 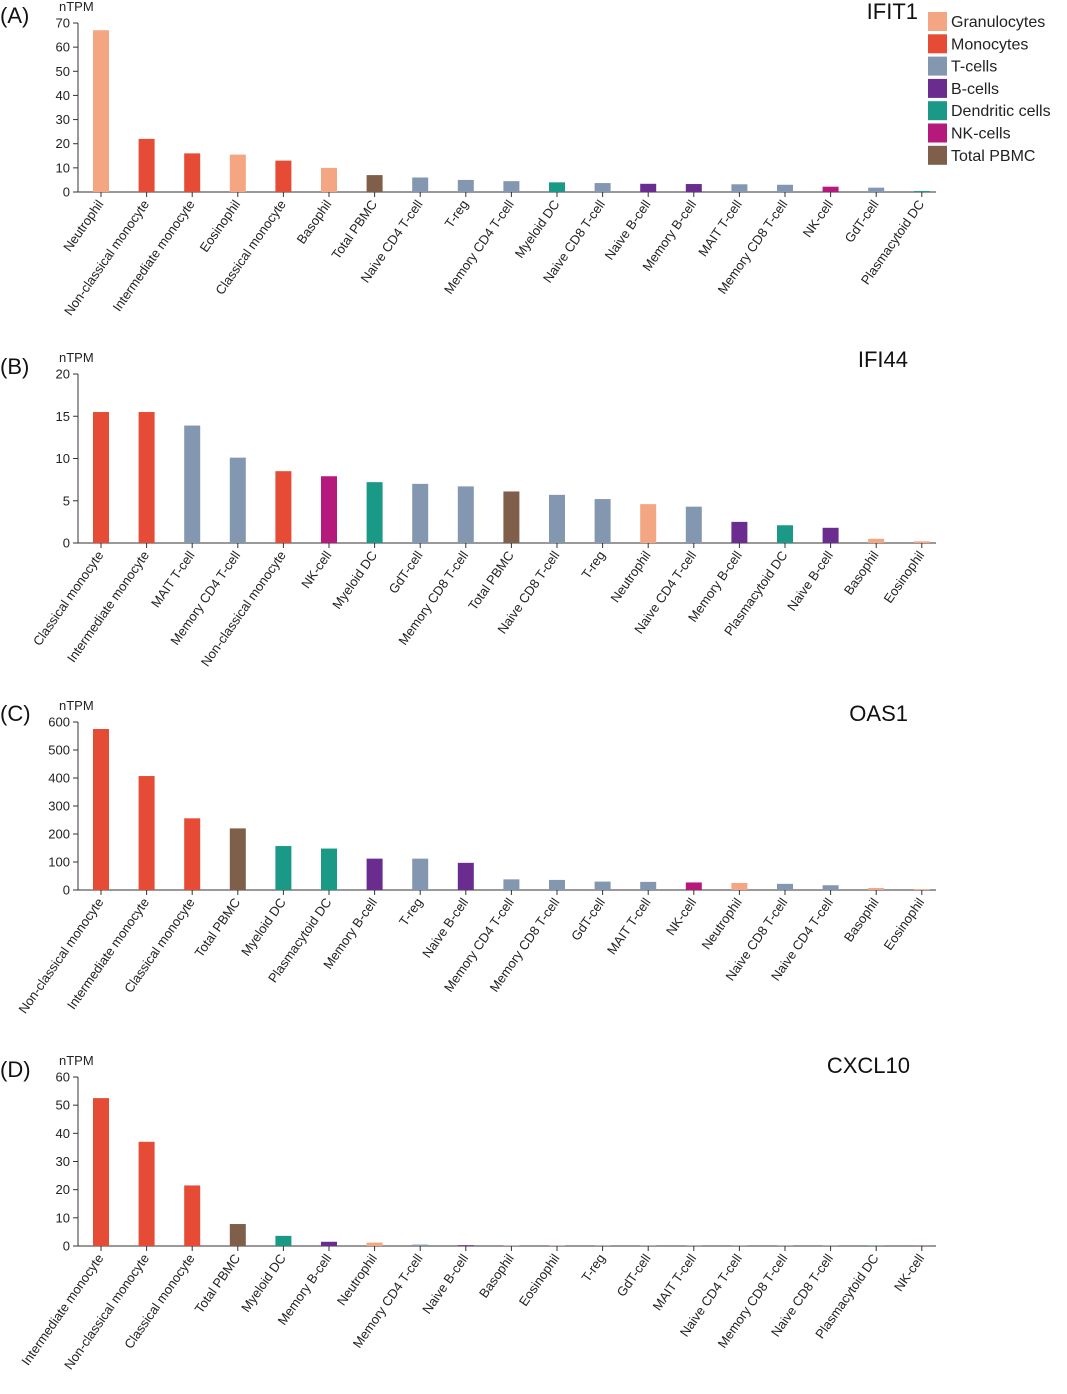 I want to click on y-tick-label: 0, so click(x=66, y=1246).